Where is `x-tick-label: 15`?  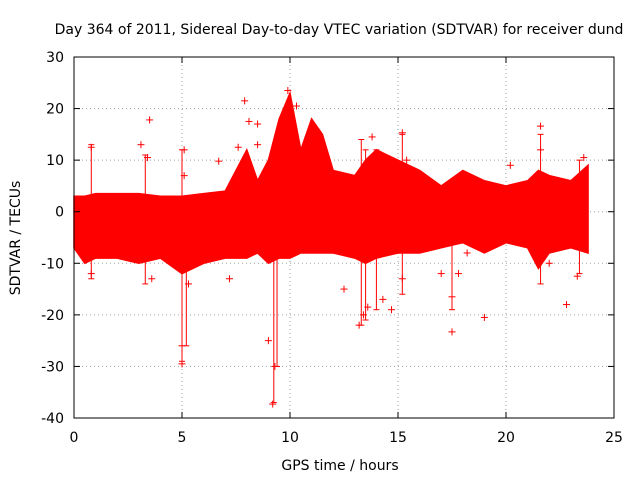
x-tick-label: 15 is located at coordinates (398, 438).